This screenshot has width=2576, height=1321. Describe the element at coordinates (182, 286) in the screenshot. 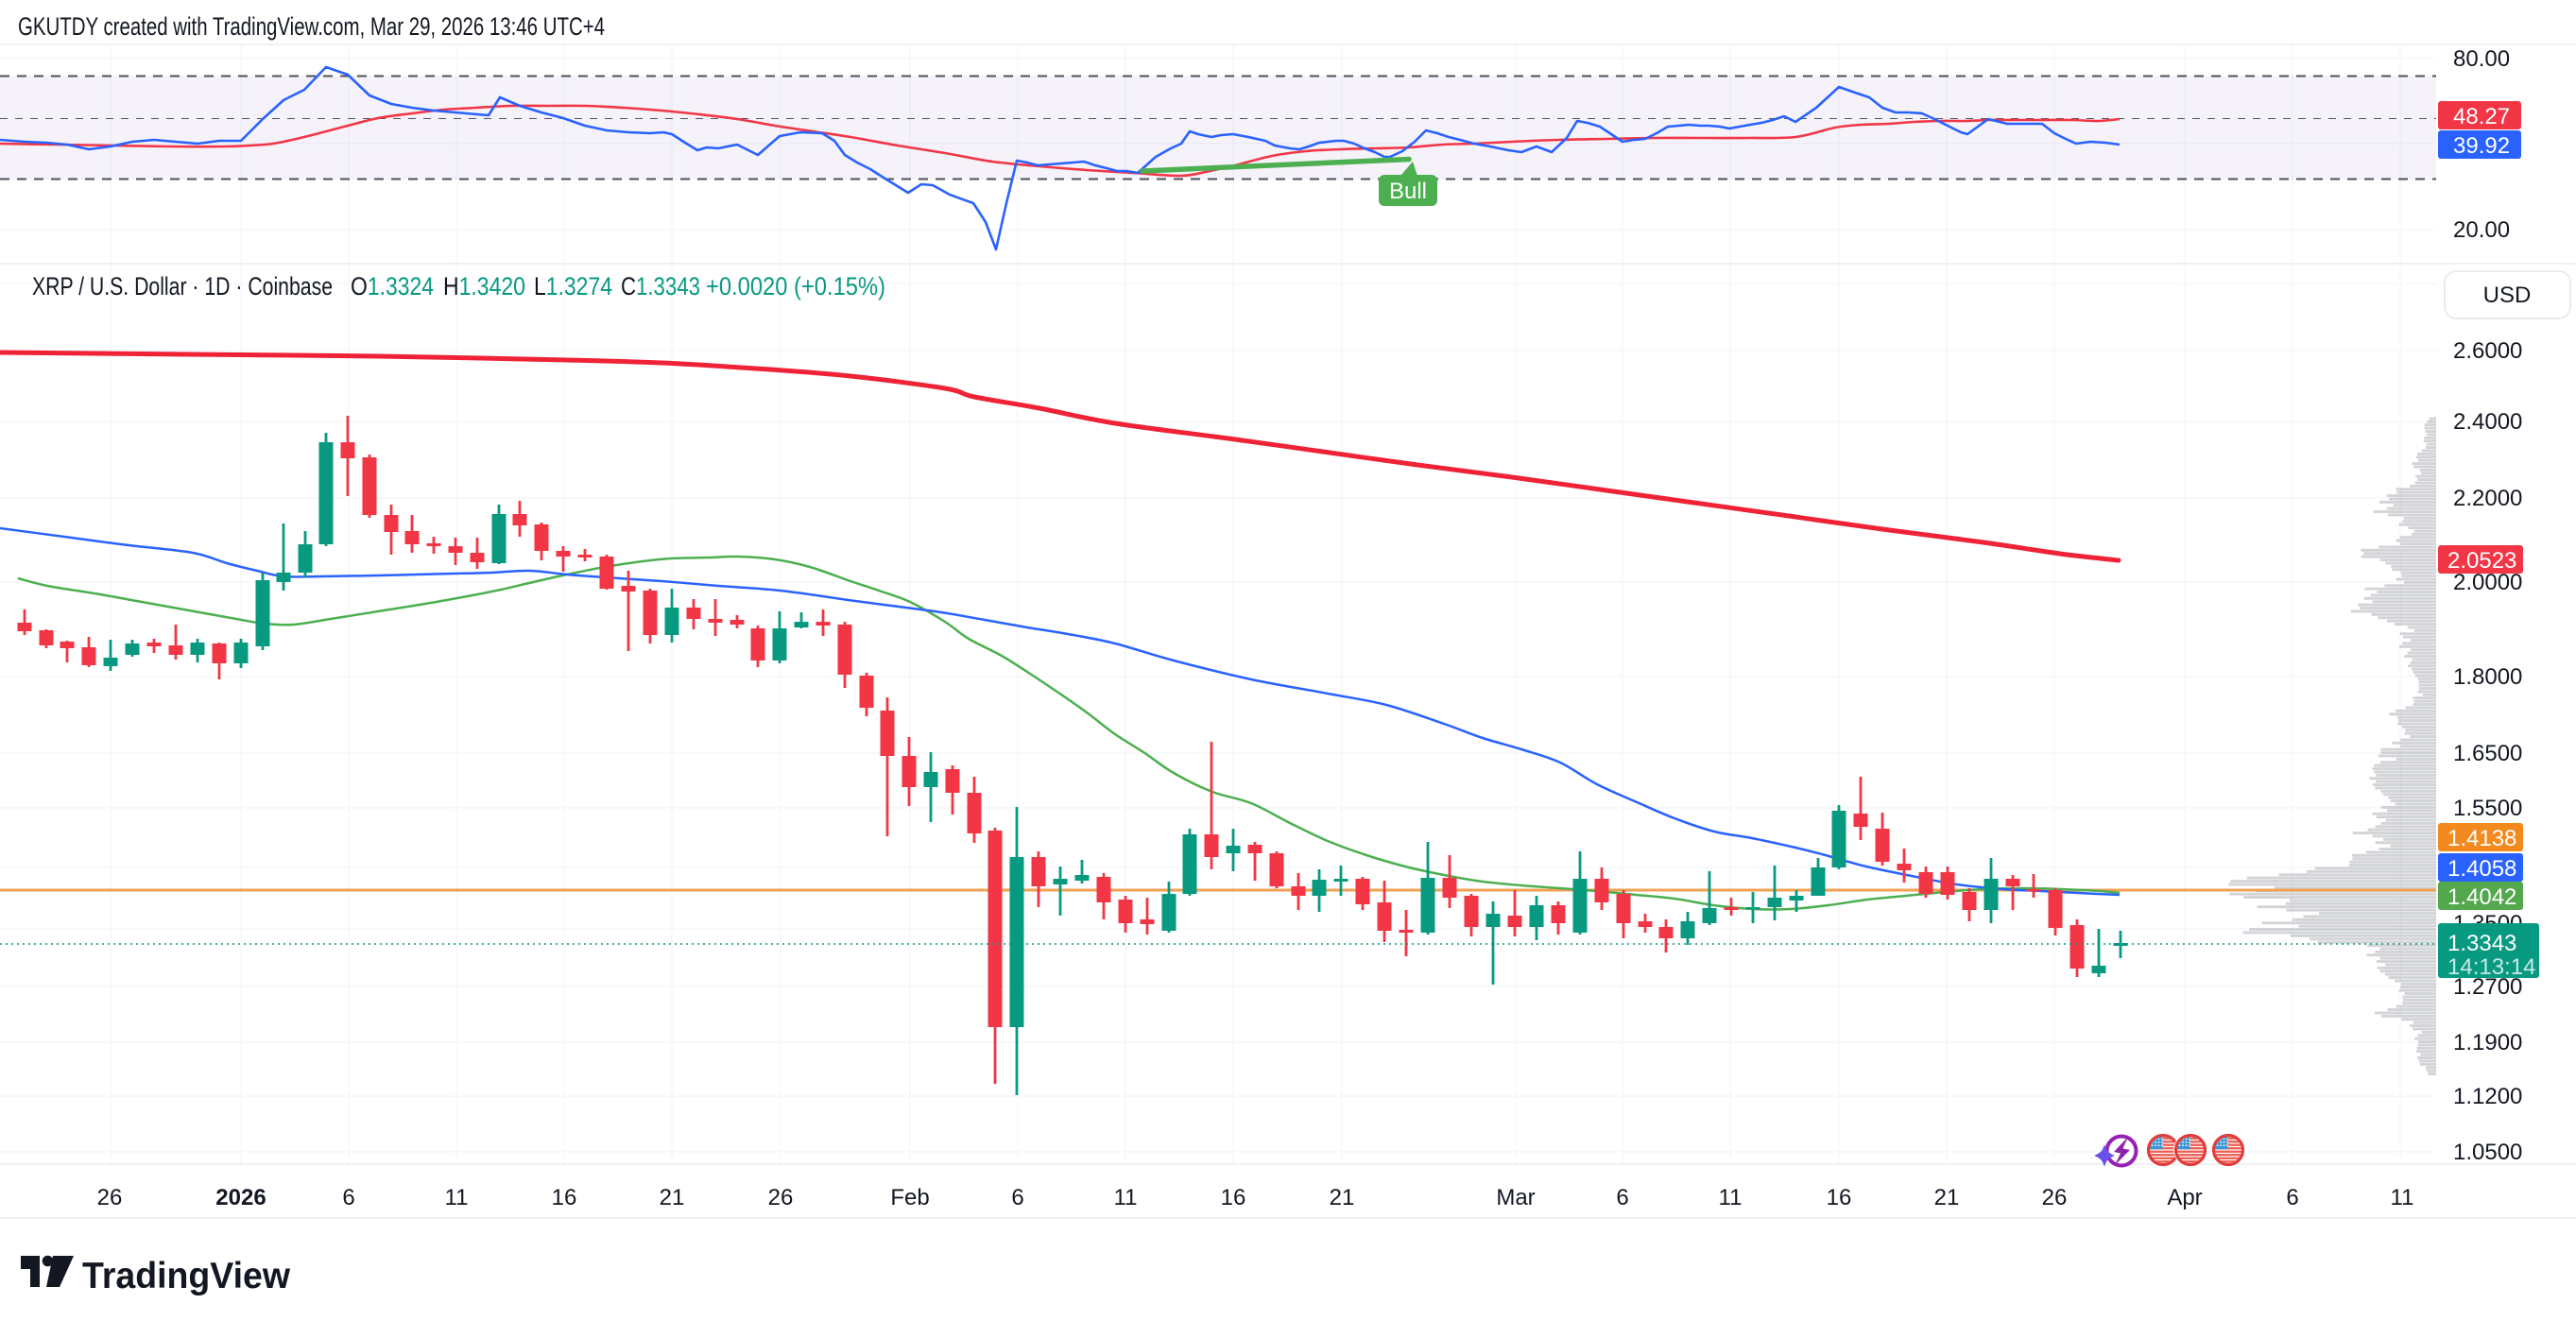

I see `svg-text:XRP / U.S. Dollar · 1D · Coinb: XRP / U.S. Dollar · 1D · Coinbase` at that location.